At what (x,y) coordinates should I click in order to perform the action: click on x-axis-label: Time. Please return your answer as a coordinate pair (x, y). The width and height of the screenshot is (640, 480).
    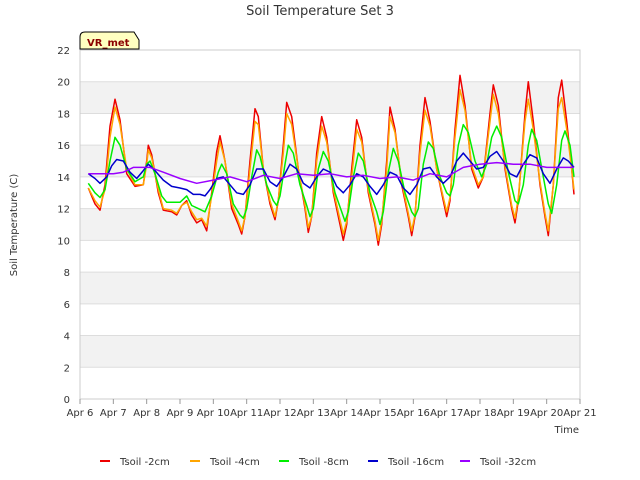
    Looking at the image, I should click on (566, 430).